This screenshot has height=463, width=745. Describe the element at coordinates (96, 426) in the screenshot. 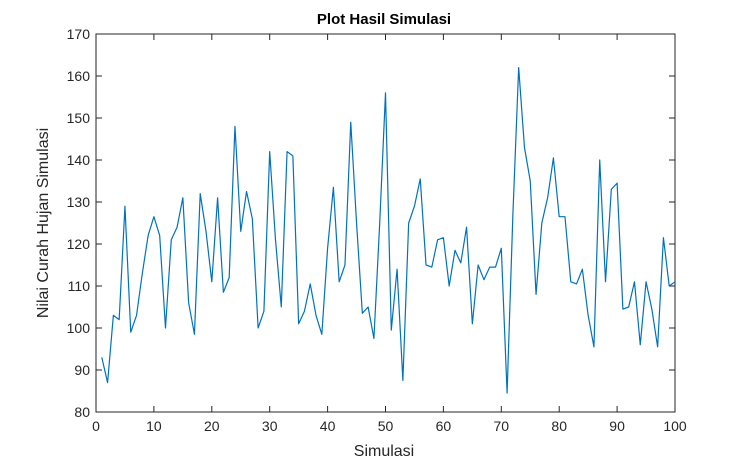

I see `x-tick-label: 0` at that location.